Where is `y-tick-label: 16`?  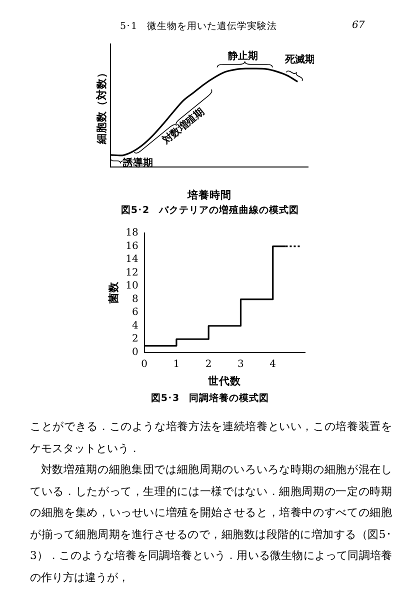 y-tick-label: 16 is located at coordinates (132, 246).